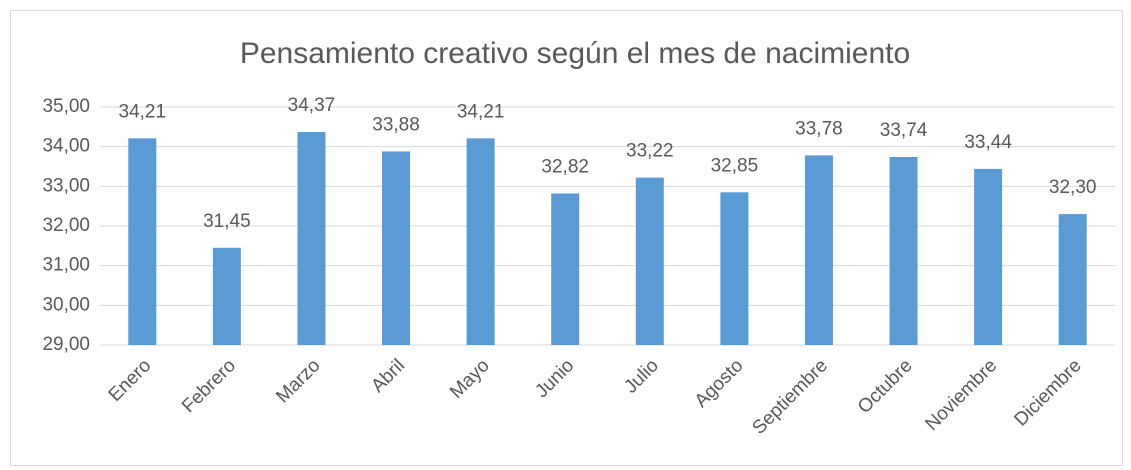 The image size is (1131, 470). I want to click on y-tick-label: 31,00, so click(66, 265).